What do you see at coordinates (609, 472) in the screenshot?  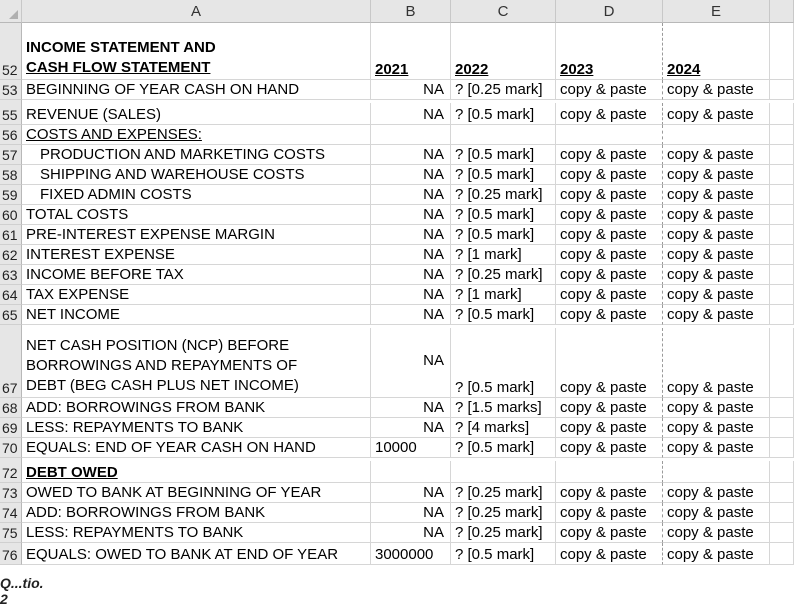 I see `cell-d` at bounding box center [609, 472].